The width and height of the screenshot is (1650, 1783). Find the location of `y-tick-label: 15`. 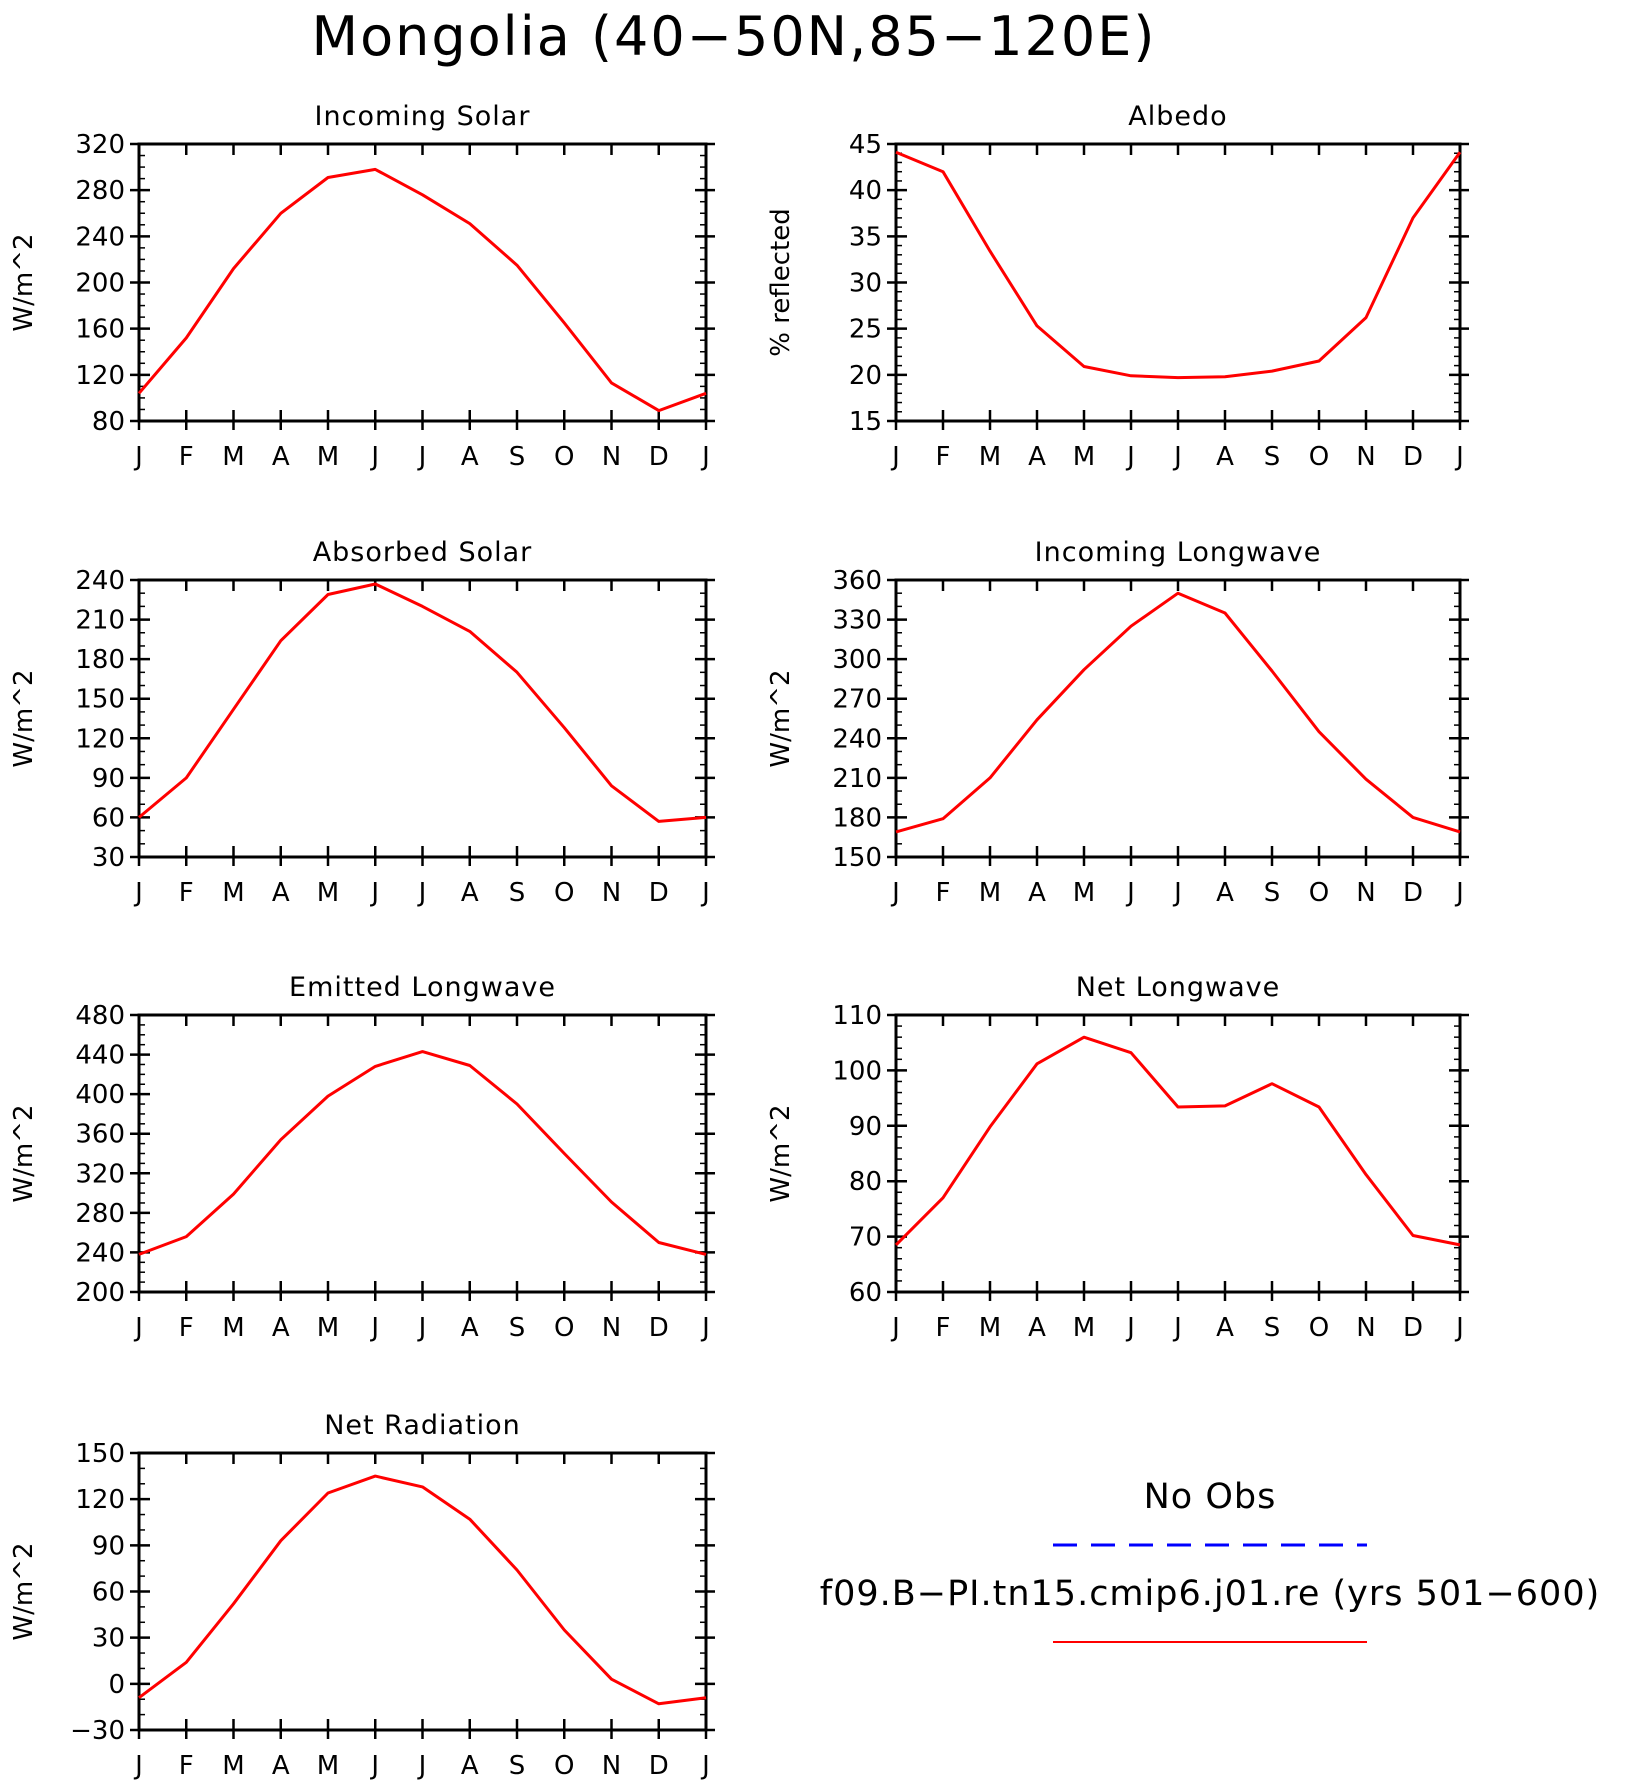

y-tick-label: 15 is located at coordinates (865, 422).